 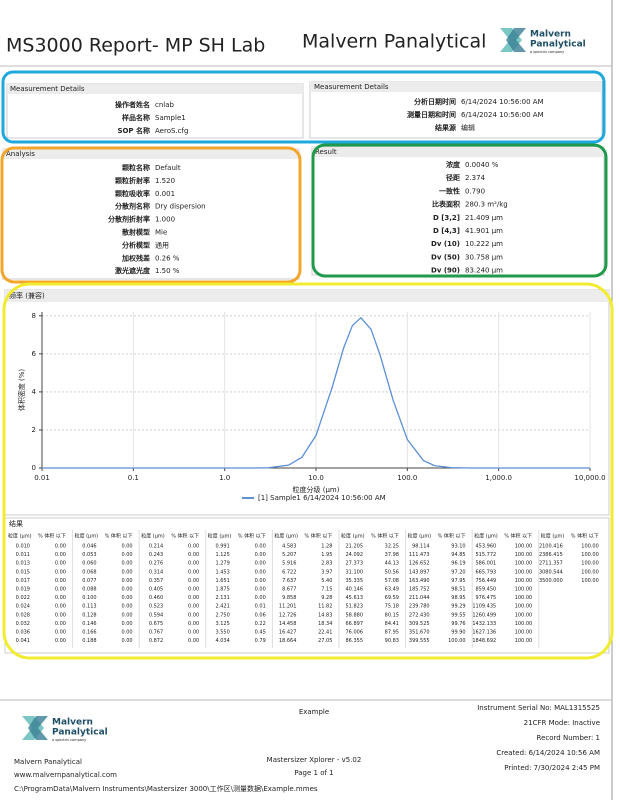 I want to click on table-cell: 4.583, so click(x=289, y=547).